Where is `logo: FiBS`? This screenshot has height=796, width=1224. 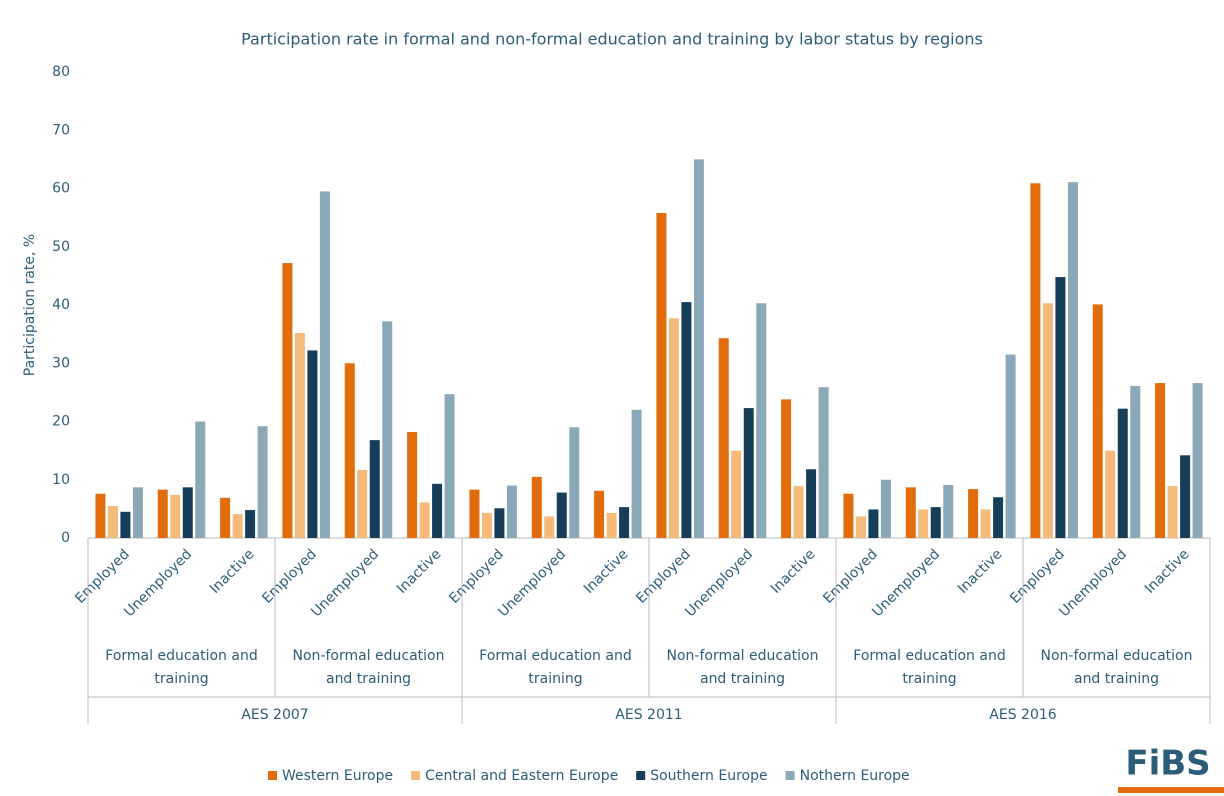
logo: FiBS is located at coordinates (1167, 764).